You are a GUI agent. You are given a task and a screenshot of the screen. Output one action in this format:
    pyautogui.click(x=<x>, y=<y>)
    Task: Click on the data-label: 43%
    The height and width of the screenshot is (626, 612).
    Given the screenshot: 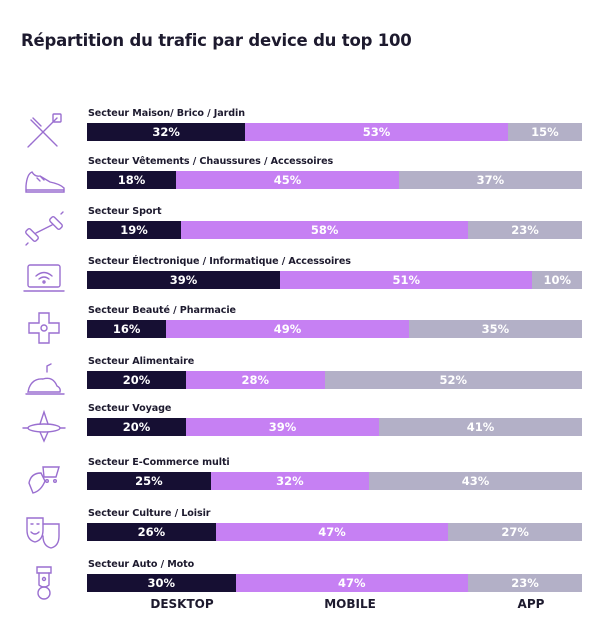 What is the action you would take?
    pyautogui.click(x=475, y=481)
    